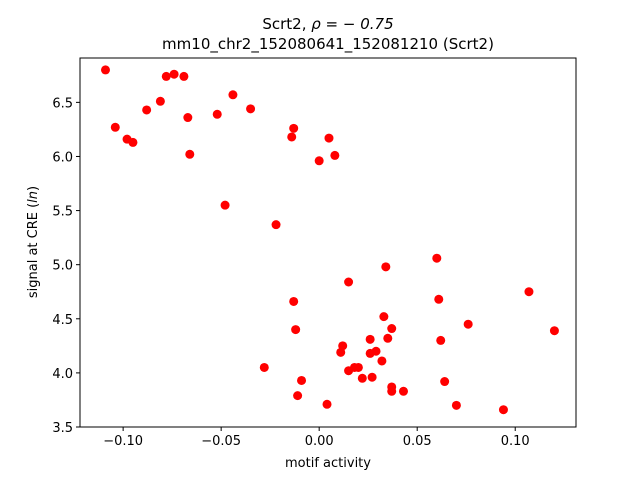 This screenshot has width=640, height=480. What do you see at coordinates (319, 441) in the screenshot?
I see `x-tick-label: 0.00` at bounding box center [319, 441].